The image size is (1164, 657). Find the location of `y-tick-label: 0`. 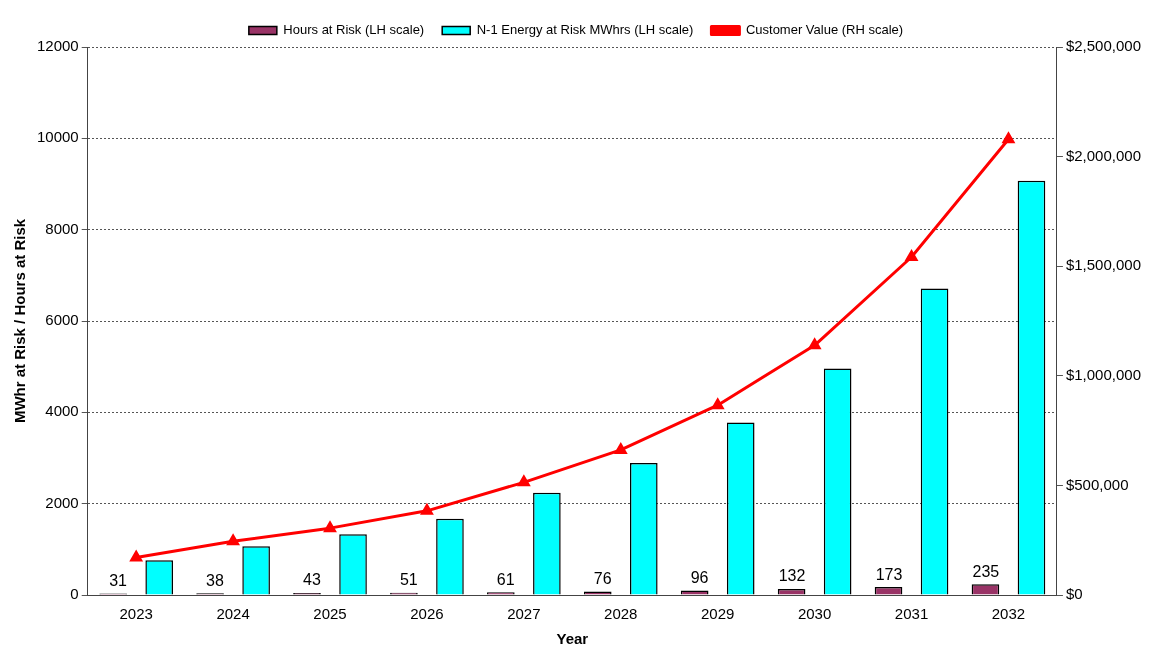

y-tick-label: 0 is located at coordinates (74, 594).